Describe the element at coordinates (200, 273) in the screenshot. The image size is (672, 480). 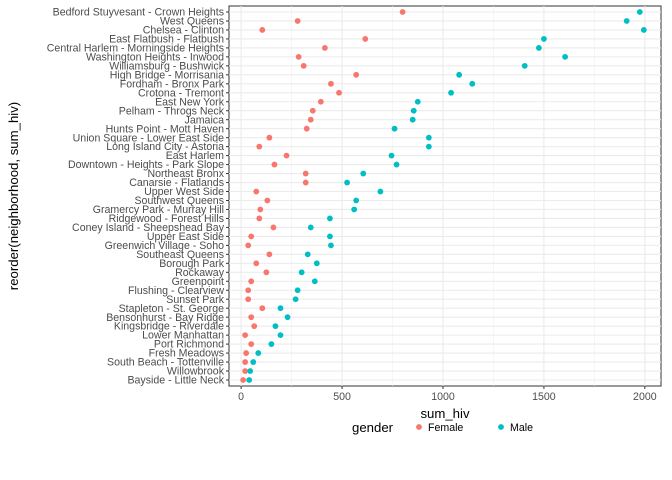
I see `y-tick-label: Rockaway` at that location.